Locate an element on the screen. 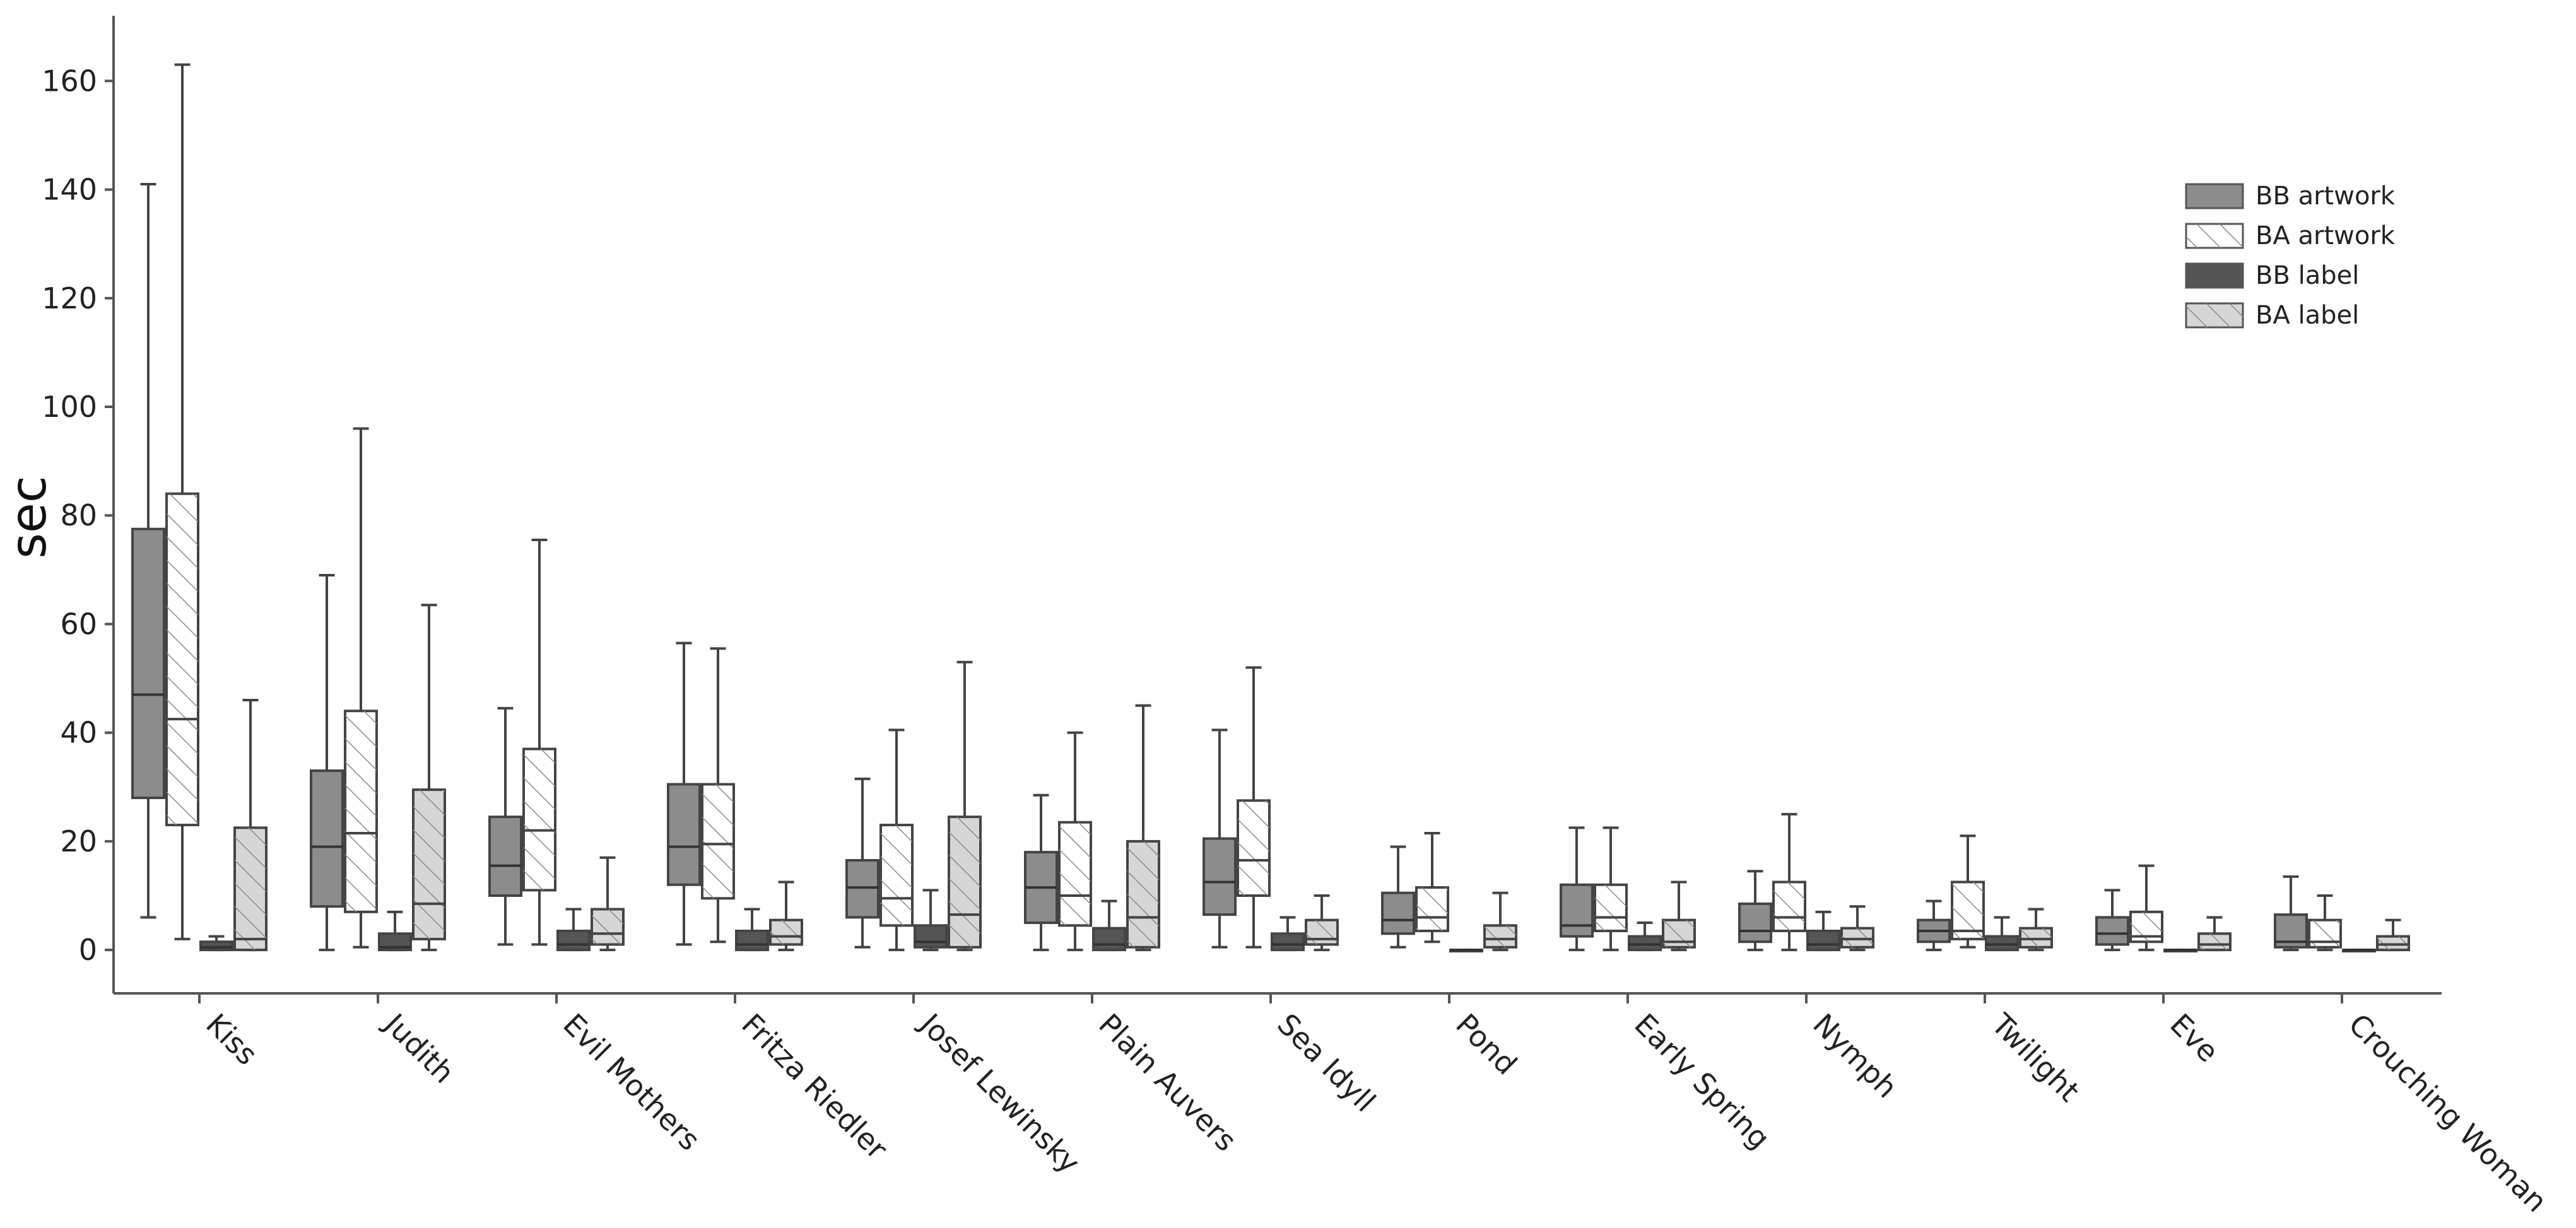 The width and height of the screenshot is (2576, 1228). box-bb-label-crouching-woman is located at coordinates (2359, 951).